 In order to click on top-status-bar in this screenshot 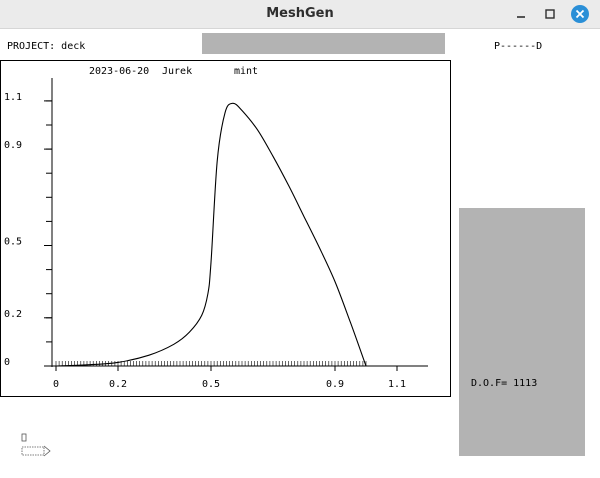, I will do `click(323, 43)`.